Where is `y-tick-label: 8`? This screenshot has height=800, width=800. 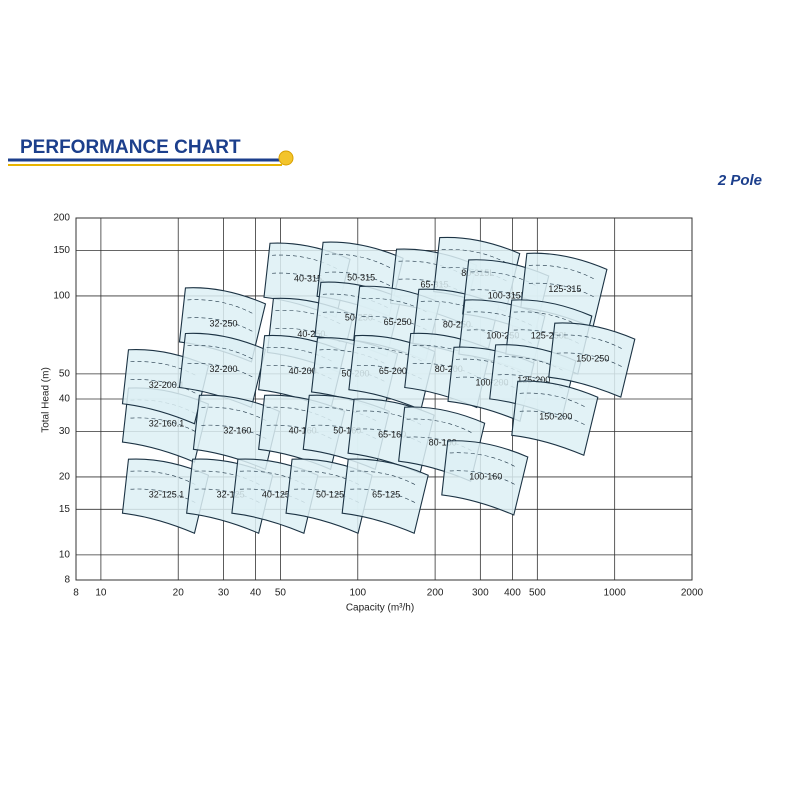
y-tick-label: 8 is located at coordinates (67, 580).